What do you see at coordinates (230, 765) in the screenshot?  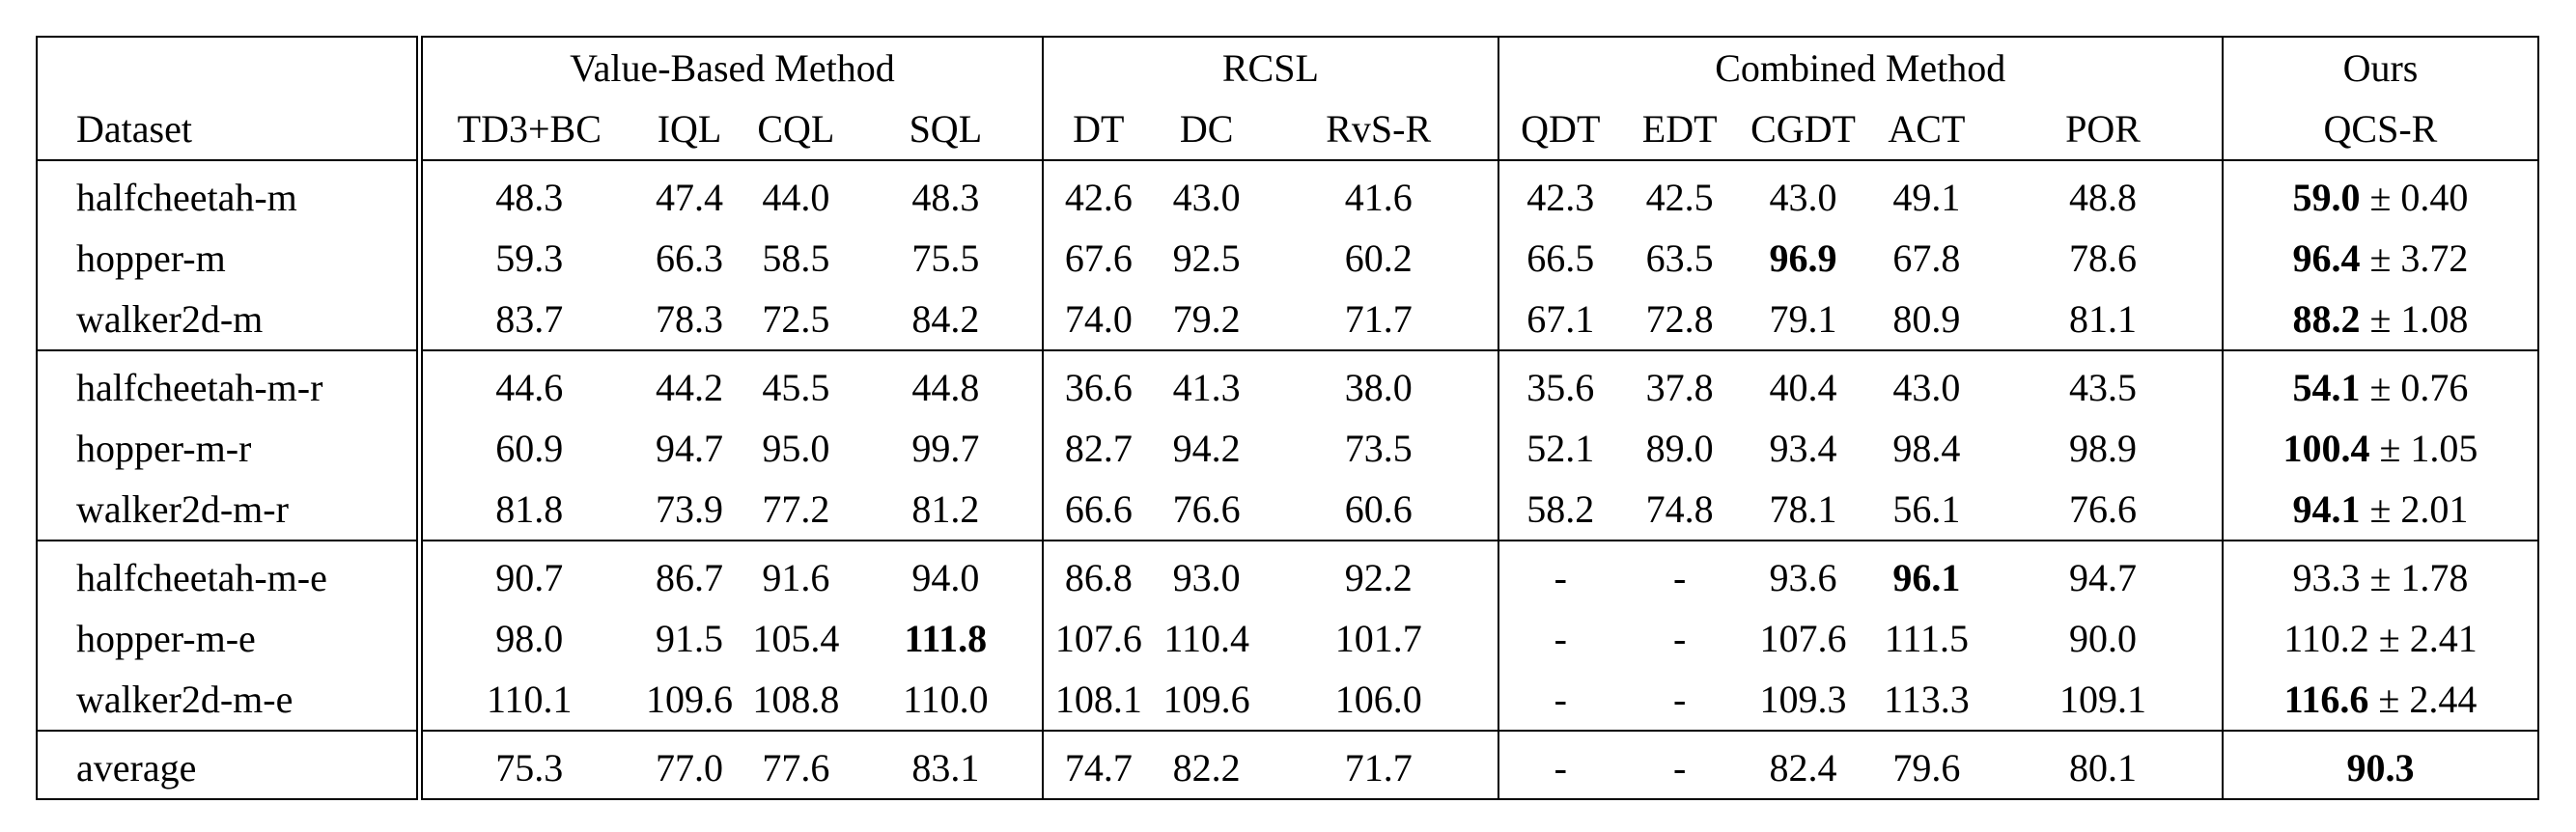 I see `dataset-cell: average` at bounding box center [230, 765].